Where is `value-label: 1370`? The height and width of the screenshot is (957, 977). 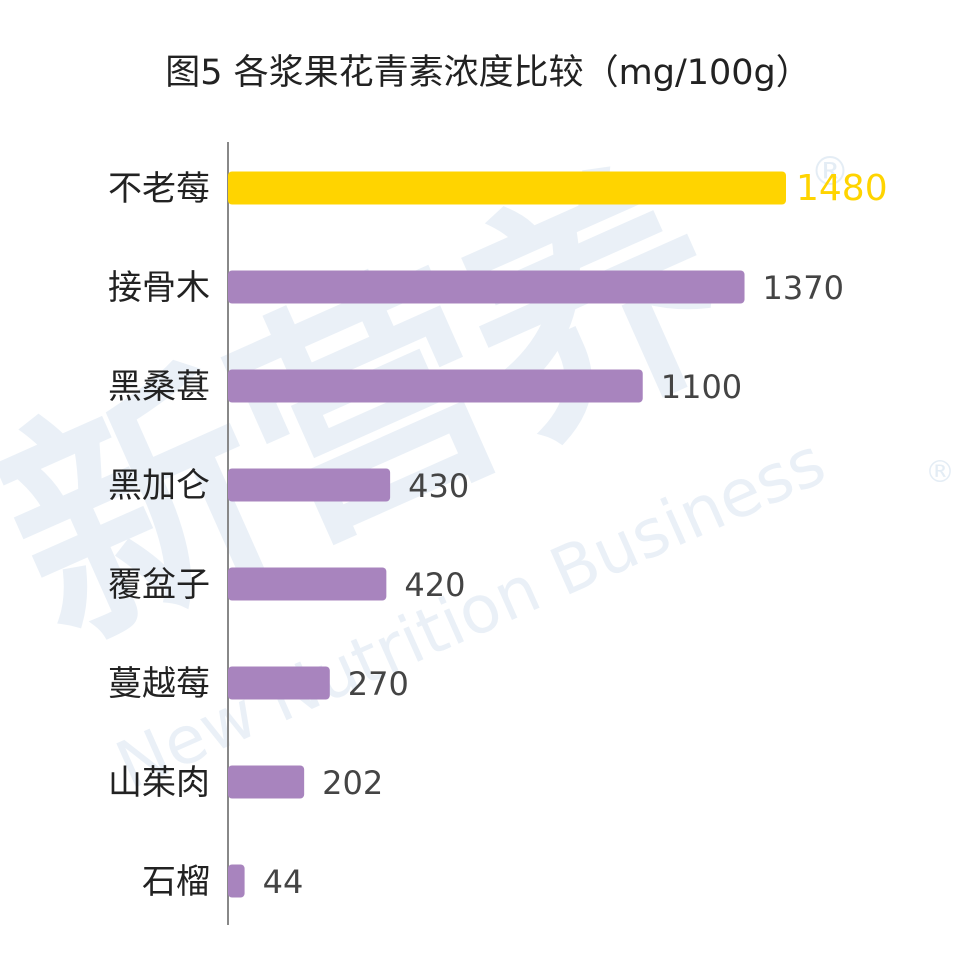 value-label: 1370 is located at coordinates (803, 288).